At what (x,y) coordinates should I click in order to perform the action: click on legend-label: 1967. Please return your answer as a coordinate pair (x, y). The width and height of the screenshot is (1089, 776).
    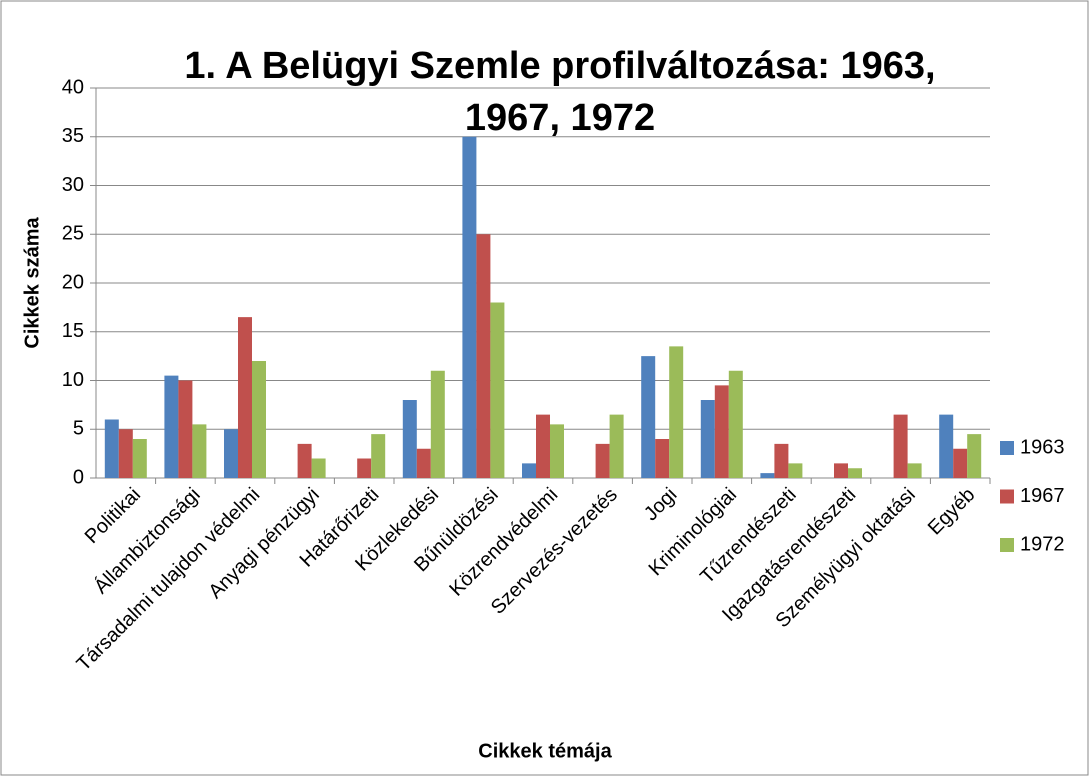
    Looking at the image, I should click on (1042, 496).